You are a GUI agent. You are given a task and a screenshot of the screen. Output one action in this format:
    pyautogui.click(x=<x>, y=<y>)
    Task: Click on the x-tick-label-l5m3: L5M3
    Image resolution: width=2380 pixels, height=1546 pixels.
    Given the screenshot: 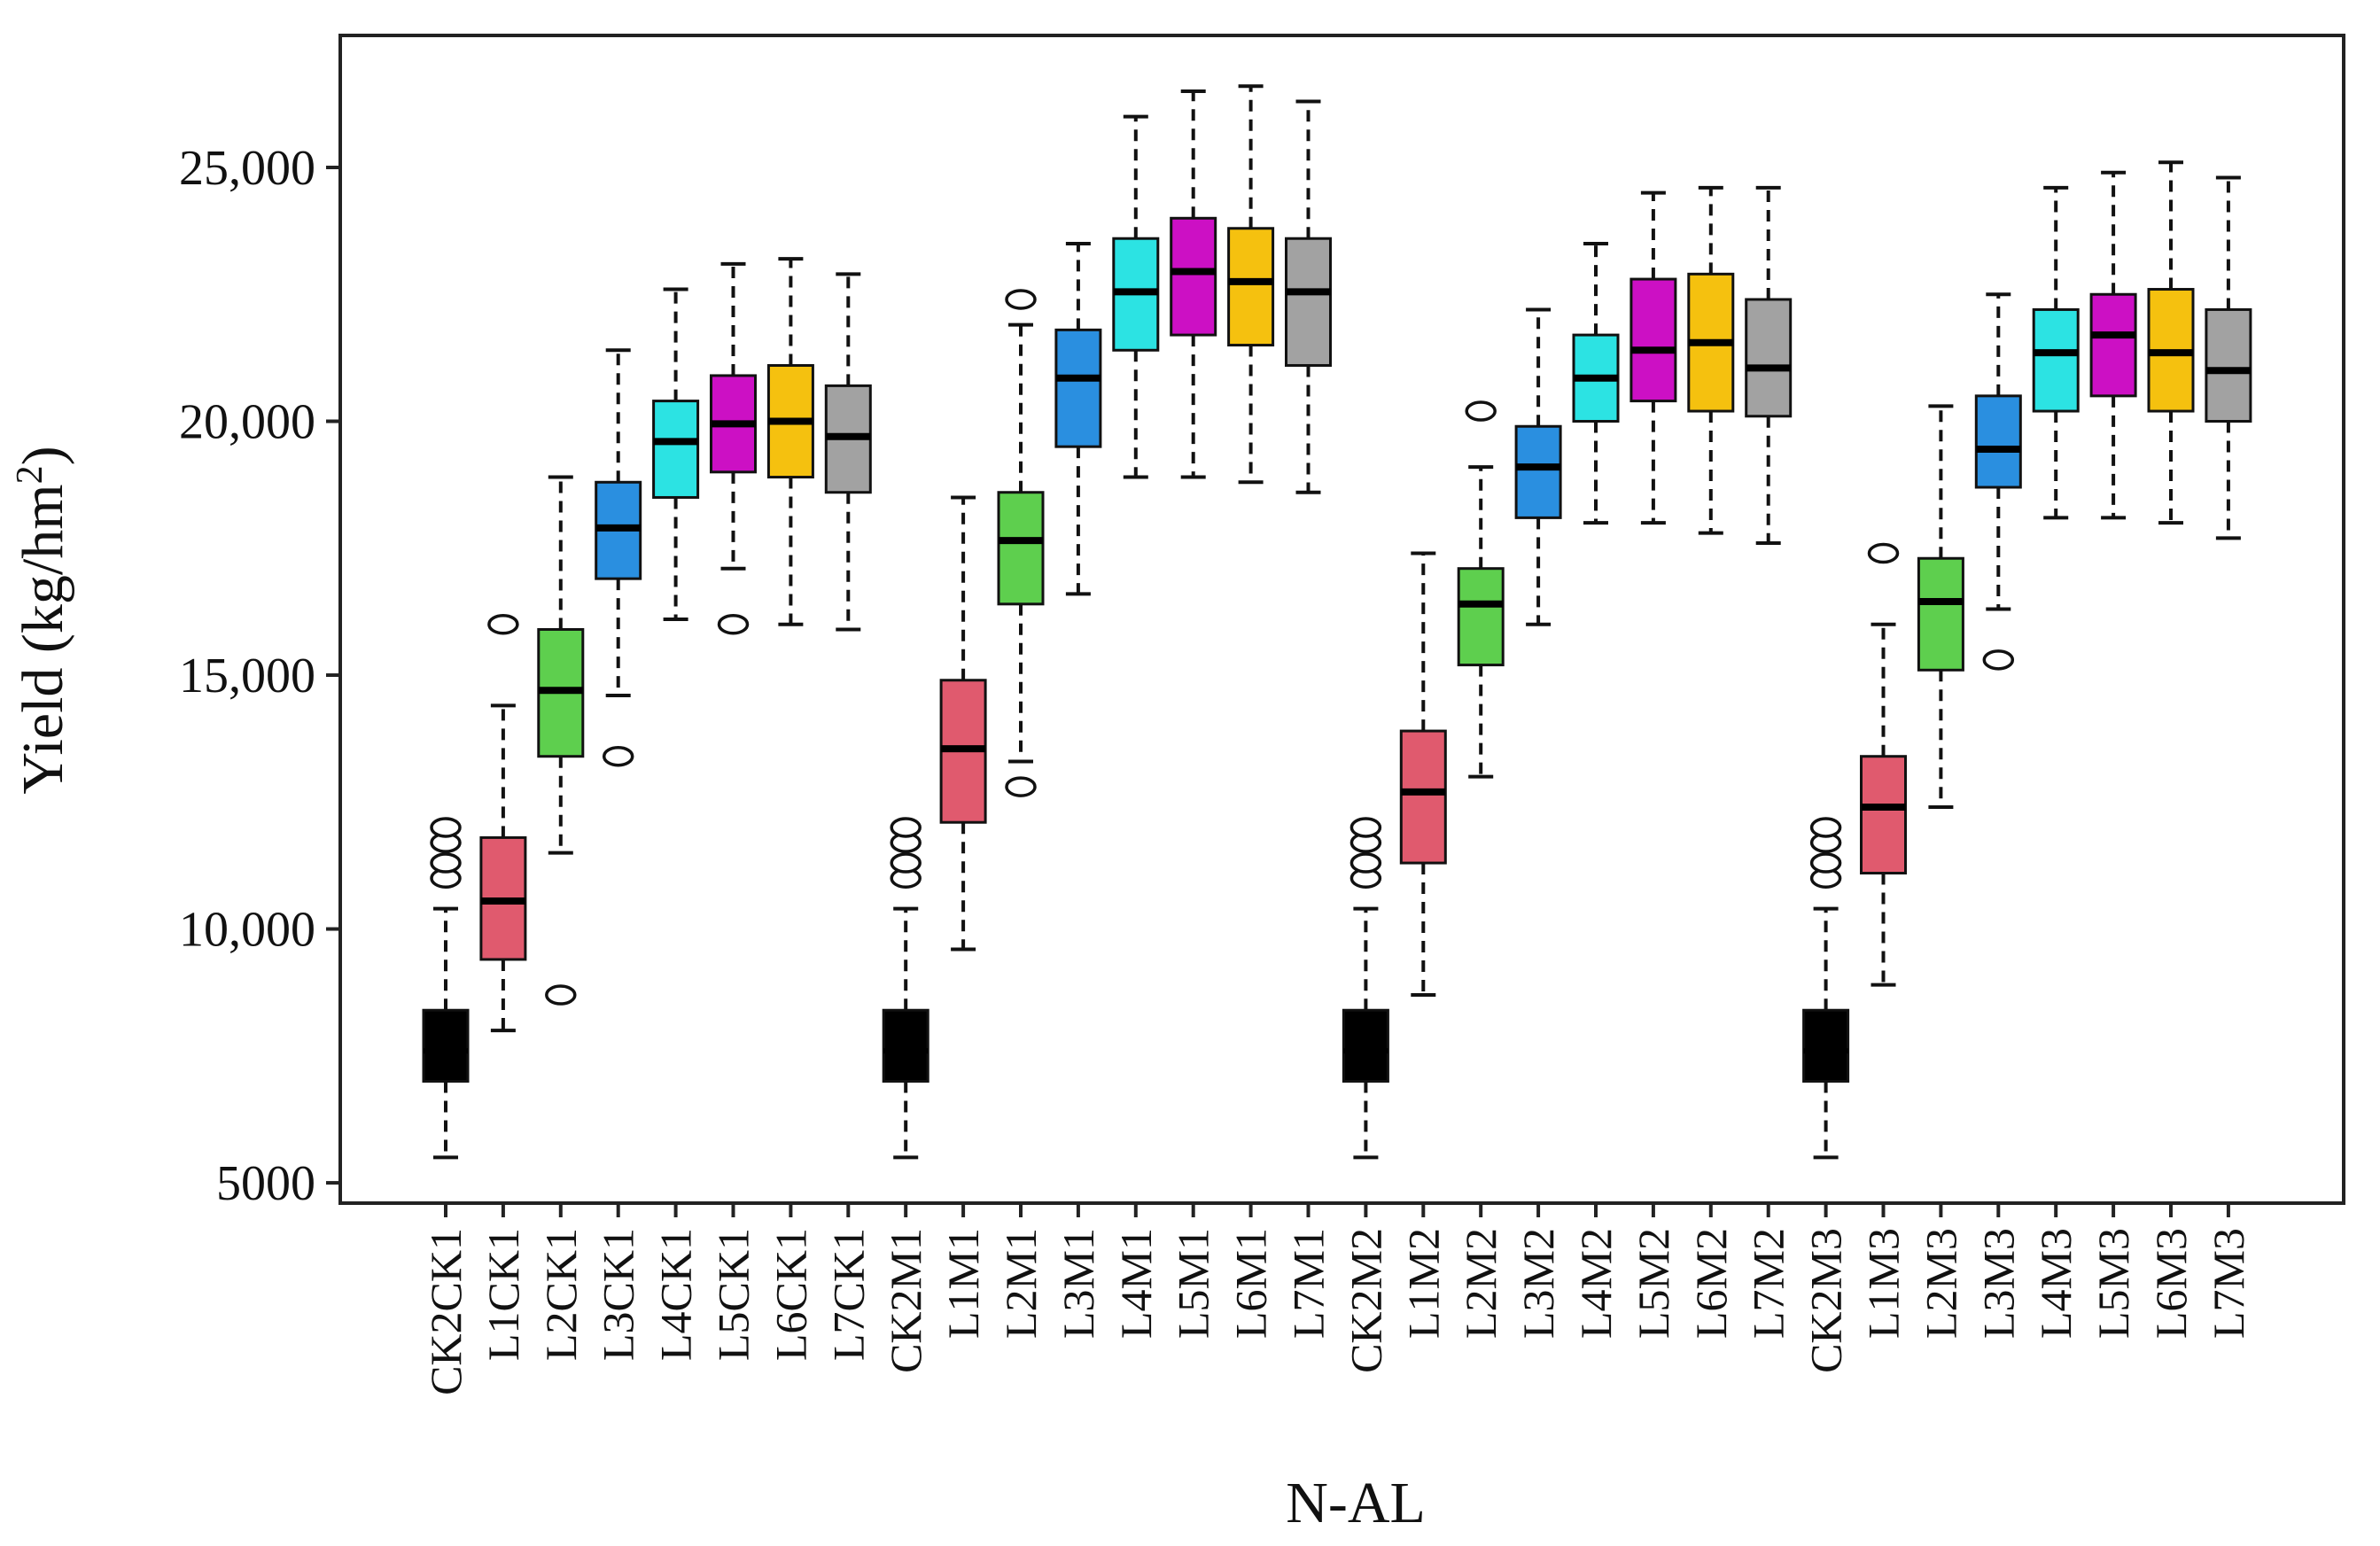 What is the action you would take?
    pyautogui.click(x=2113, y=1283)
    